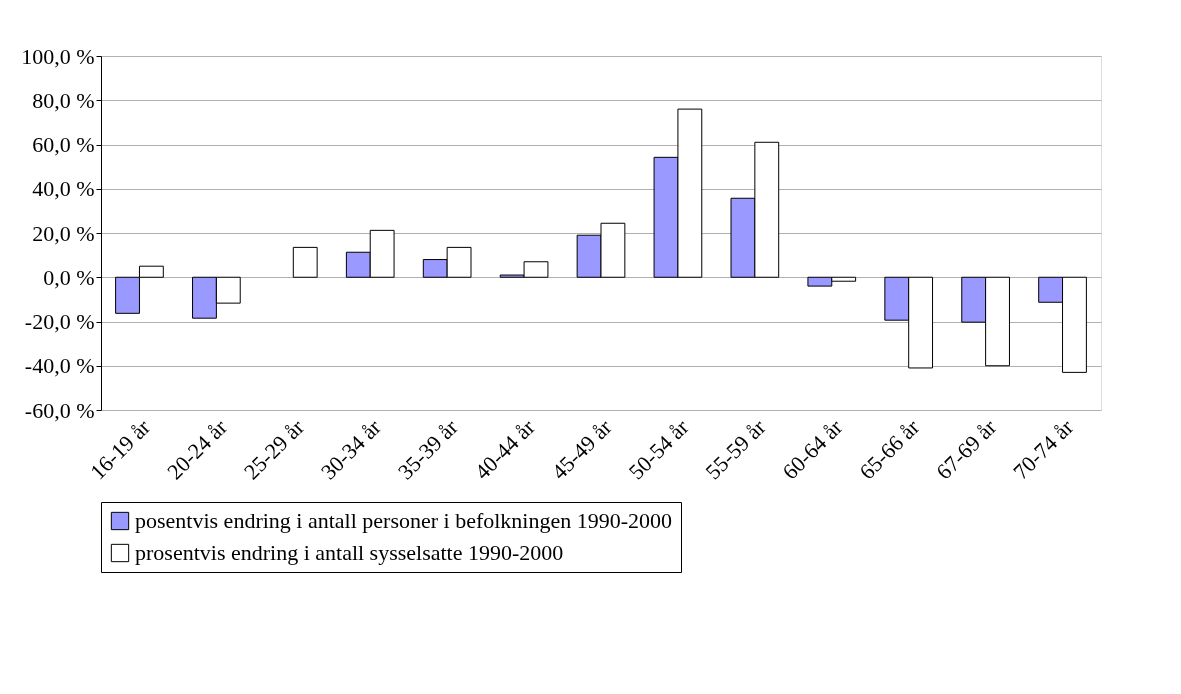 This screenshot has width=1181, height=694. I want to click on legend-label: prosentvis endring i antall sysselsatte 1990-2000, so click(349, 552).